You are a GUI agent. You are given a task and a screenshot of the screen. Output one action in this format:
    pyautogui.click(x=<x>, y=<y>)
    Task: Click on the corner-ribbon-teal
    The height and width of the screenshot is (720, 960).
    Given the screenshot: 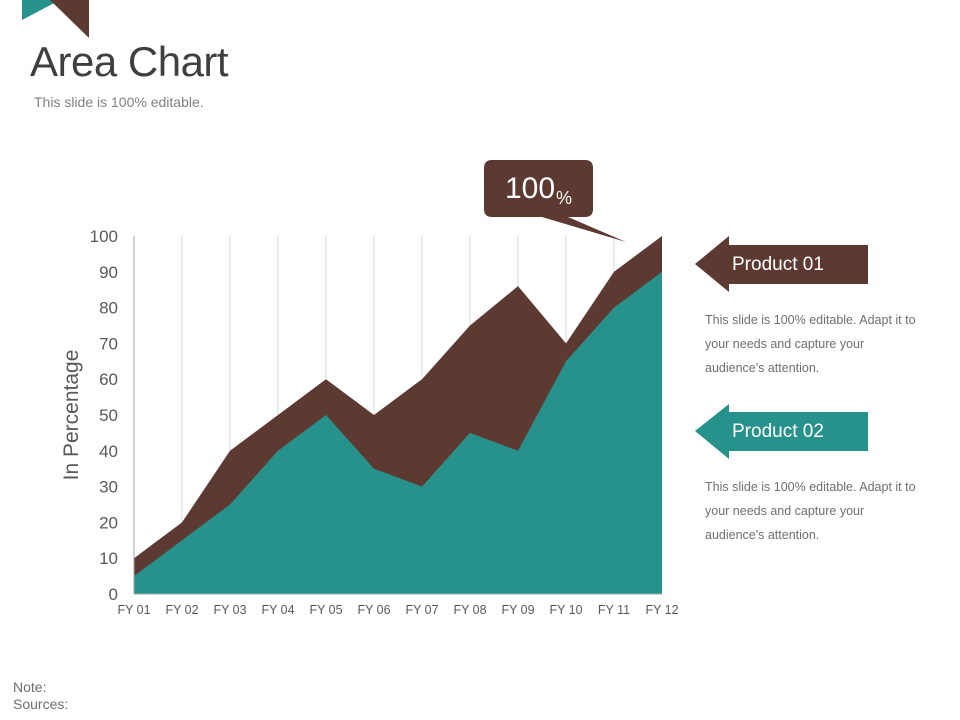 What is the action you would take?
    pyautogui.click(x=41, y=10)
    